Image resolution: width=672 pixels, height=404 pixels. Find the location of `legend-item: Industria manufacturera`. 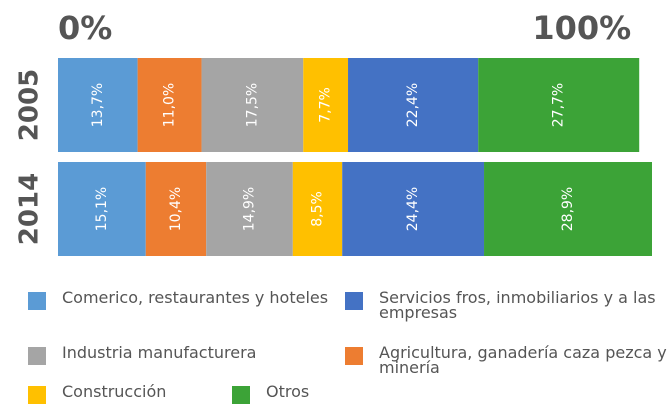

legend-item: Industria manufacturera is located at coordinates (190, 355).